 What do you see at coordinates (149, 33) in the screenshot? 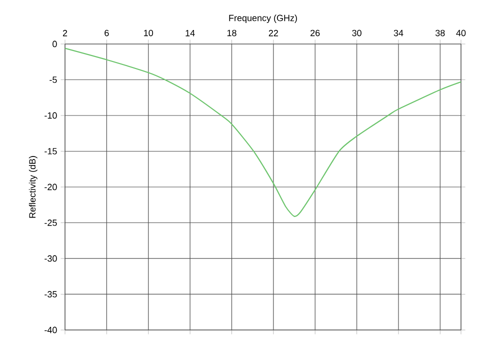
I see `x-tick-label: 10` at bounding box center [149, 33].